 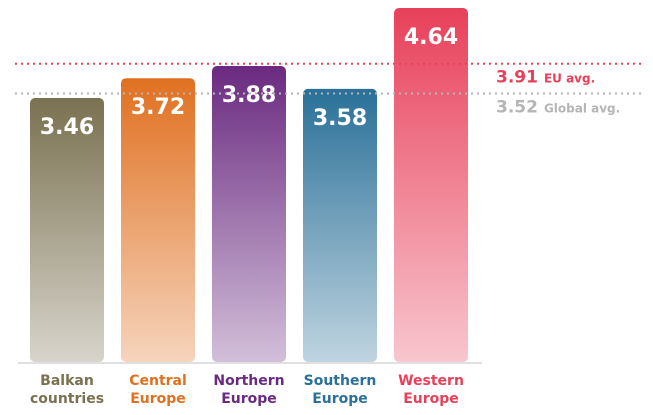 What do you see at coordinates (249, 390) in the screenshot?
I see `category-label: Northern Europe` at bounding box center [249, 390].